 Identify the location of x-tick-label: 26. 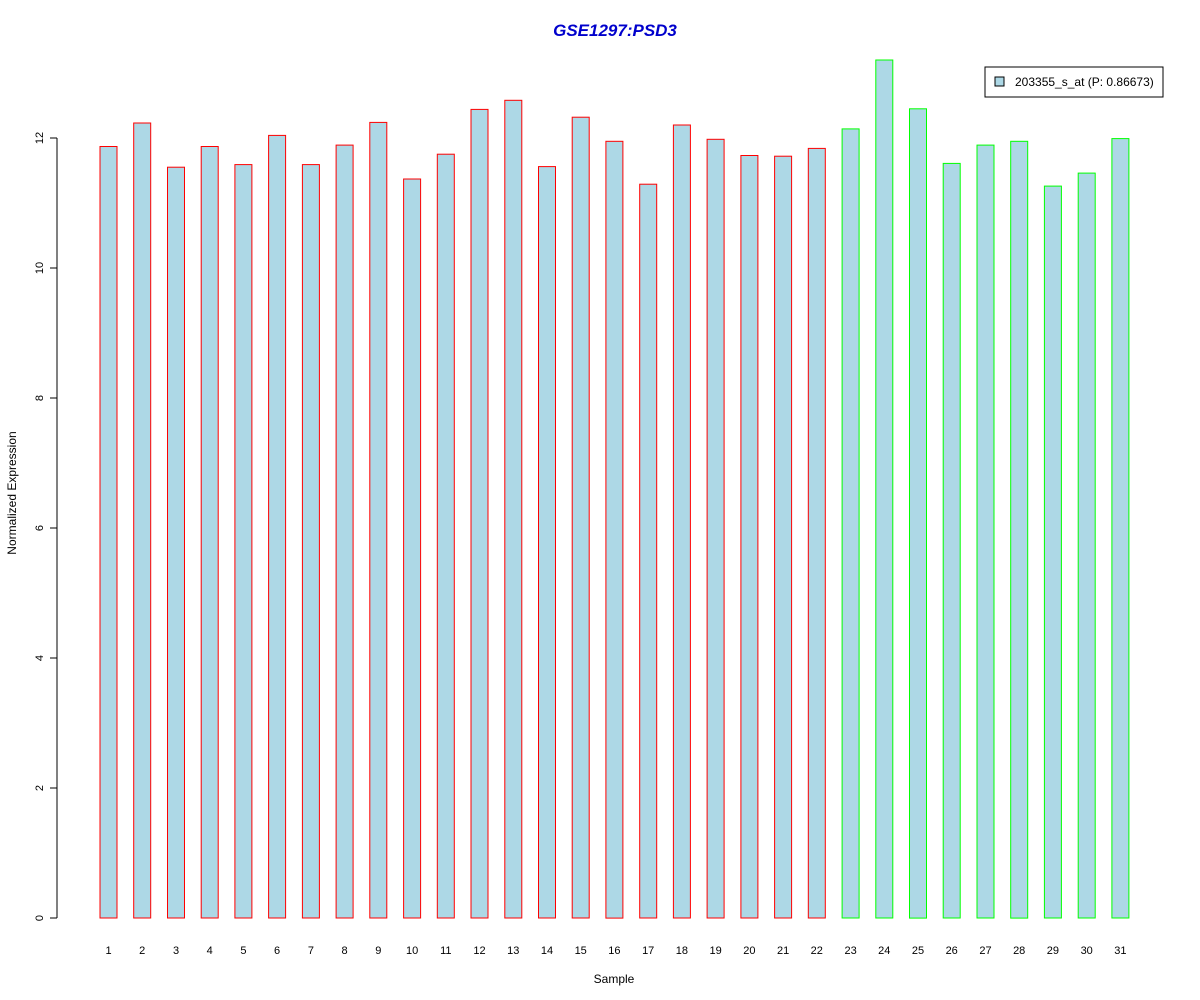
(952, 951).